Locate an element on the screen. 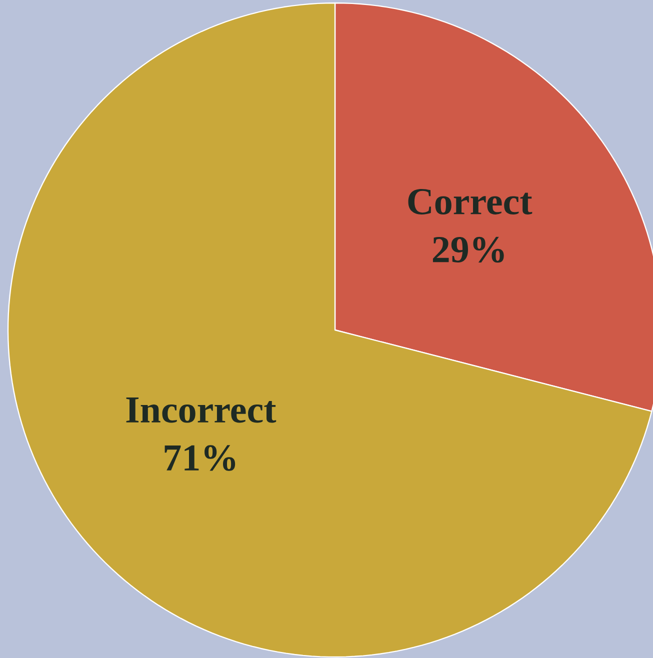 The width and height of the screenshot is (653, 658). data-label: 71% is located at coordinates (200, 458).